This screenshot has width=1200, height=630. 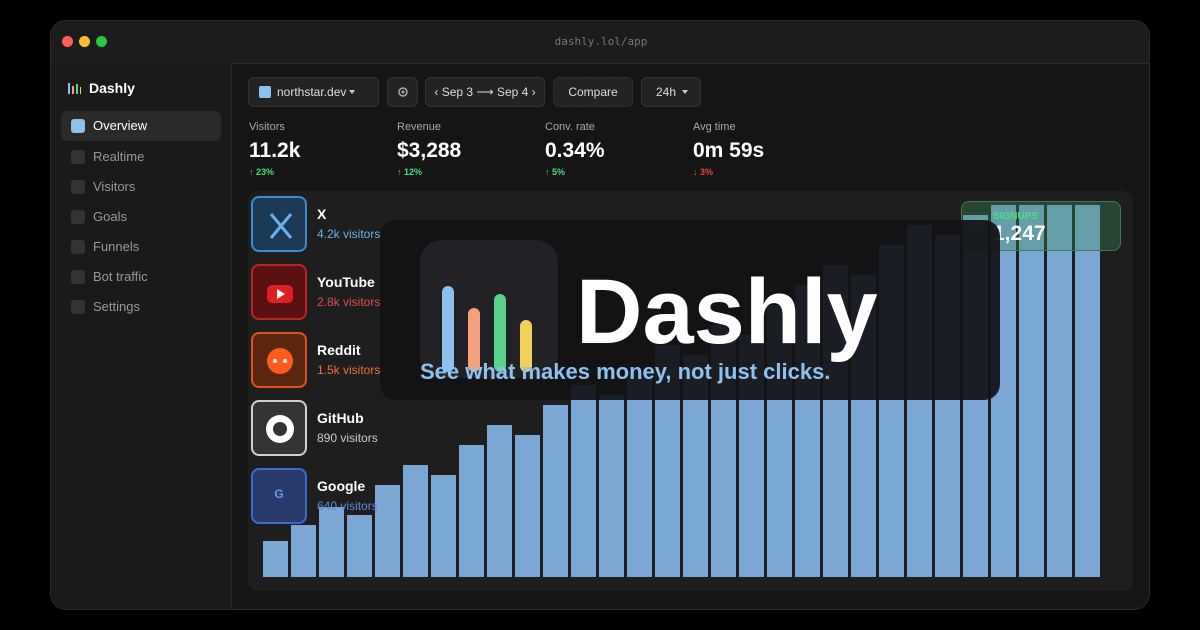 I want to click on nav-item: Settings, so click(x=141, y=307).